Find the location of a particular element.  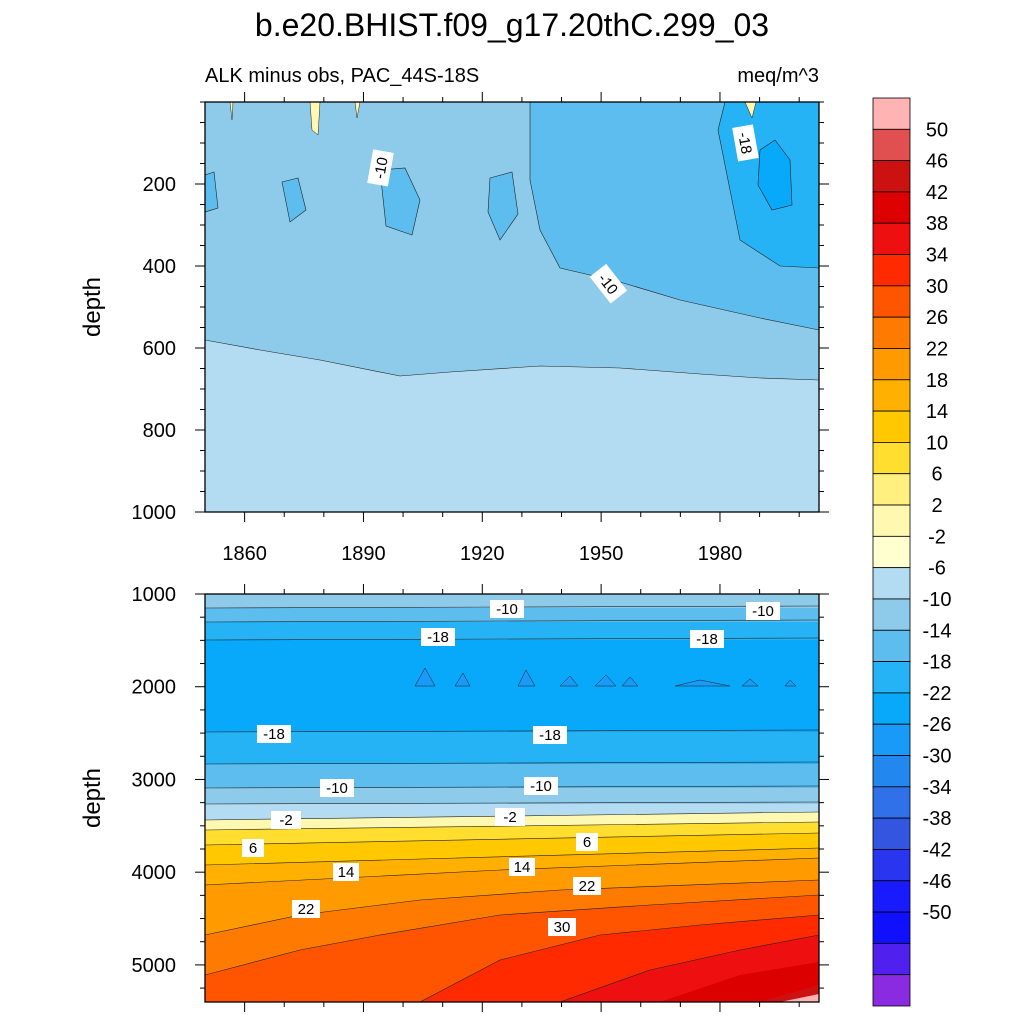

lower-band-m10b is located at coordinates (512, 776).